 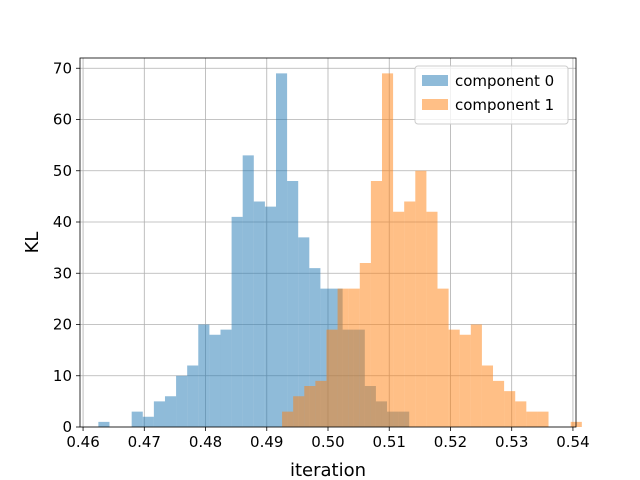 What do you see at coordinates (205, 442) in the screenshot?
I see `x-tick-label: 0.48` at bounding box center [205, 442].